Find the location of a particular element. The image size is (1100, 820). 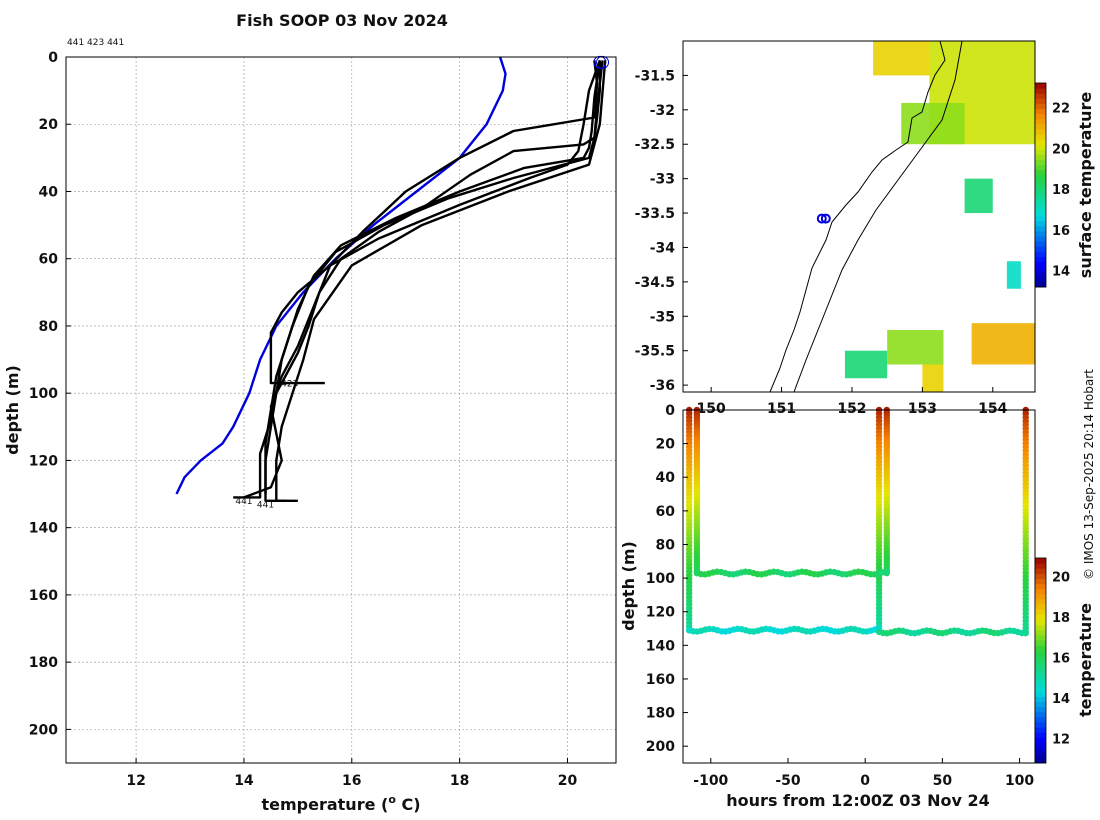

map-xtick-label: 150 is located at coordinates (711, 409).